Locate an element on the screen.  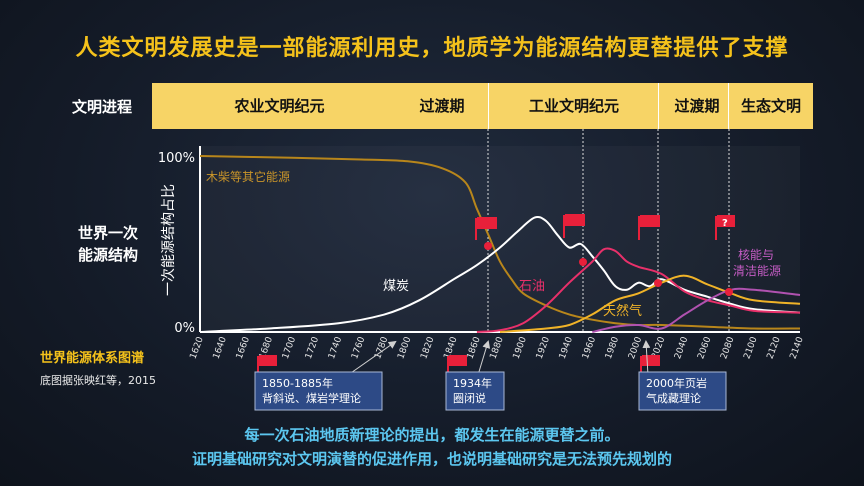
x-tick-label: 1820 is located at coordinates (427, 347).